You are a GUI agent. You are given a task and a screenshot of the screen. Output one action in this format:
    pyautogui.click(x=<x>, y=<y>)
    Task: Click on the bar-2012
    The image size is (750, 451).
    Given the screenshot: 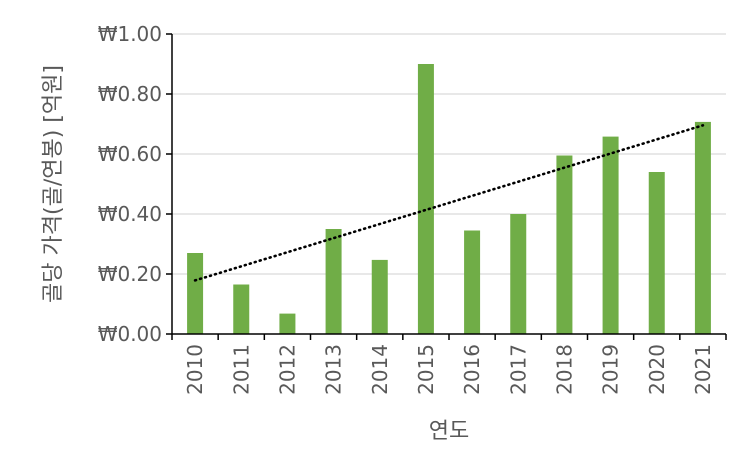 What is the action you would take?
    pyautogui.click(x=287, y=323)
    